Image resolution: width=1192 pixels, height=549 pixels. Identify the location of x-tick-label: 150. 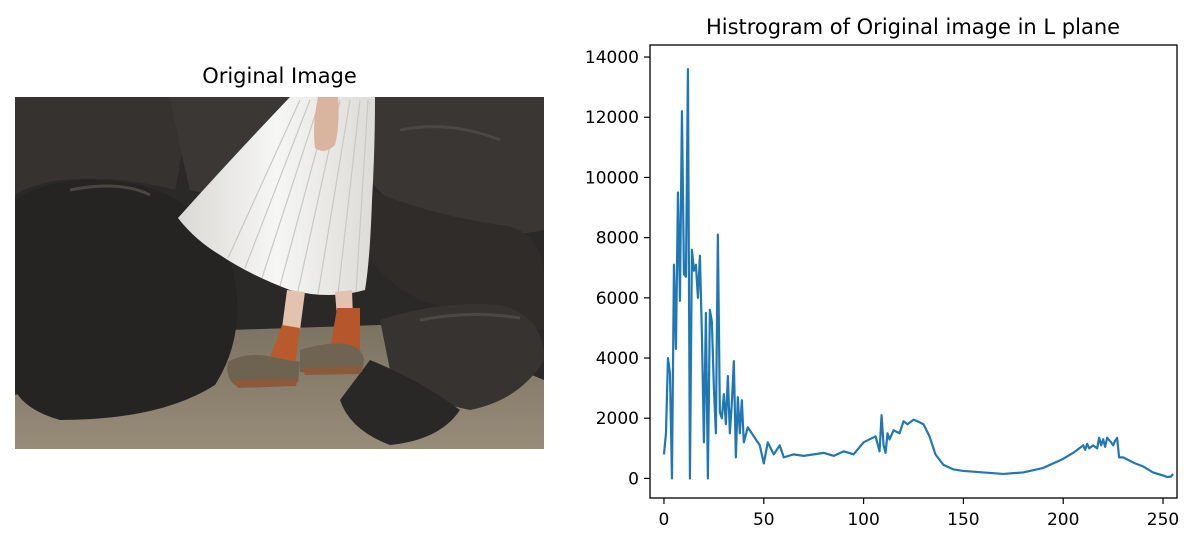
(963, 520).